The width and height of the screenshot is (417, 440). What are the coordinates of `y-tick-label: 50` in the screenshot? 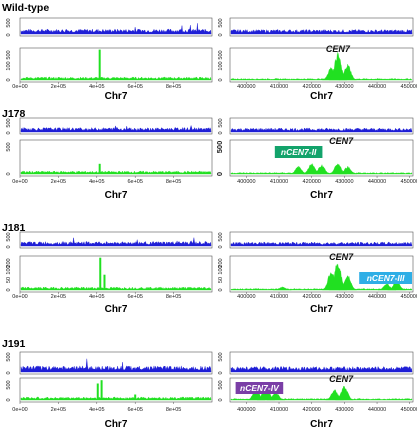 It's located at (221, 280).